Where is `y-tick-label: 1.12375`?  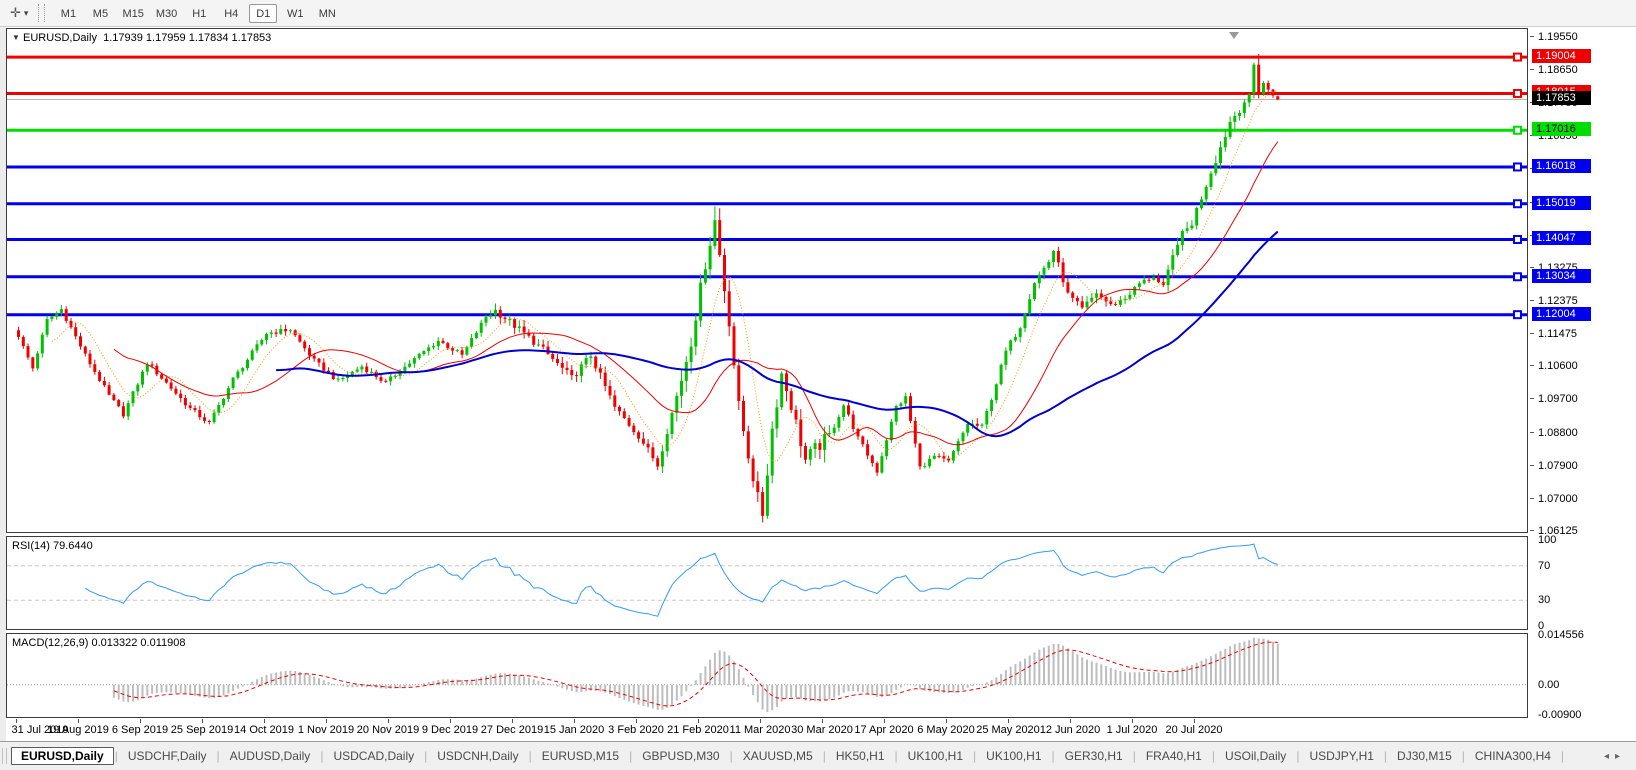
y-tick-label: 1.12375 is located at coordinates (1558, 301).